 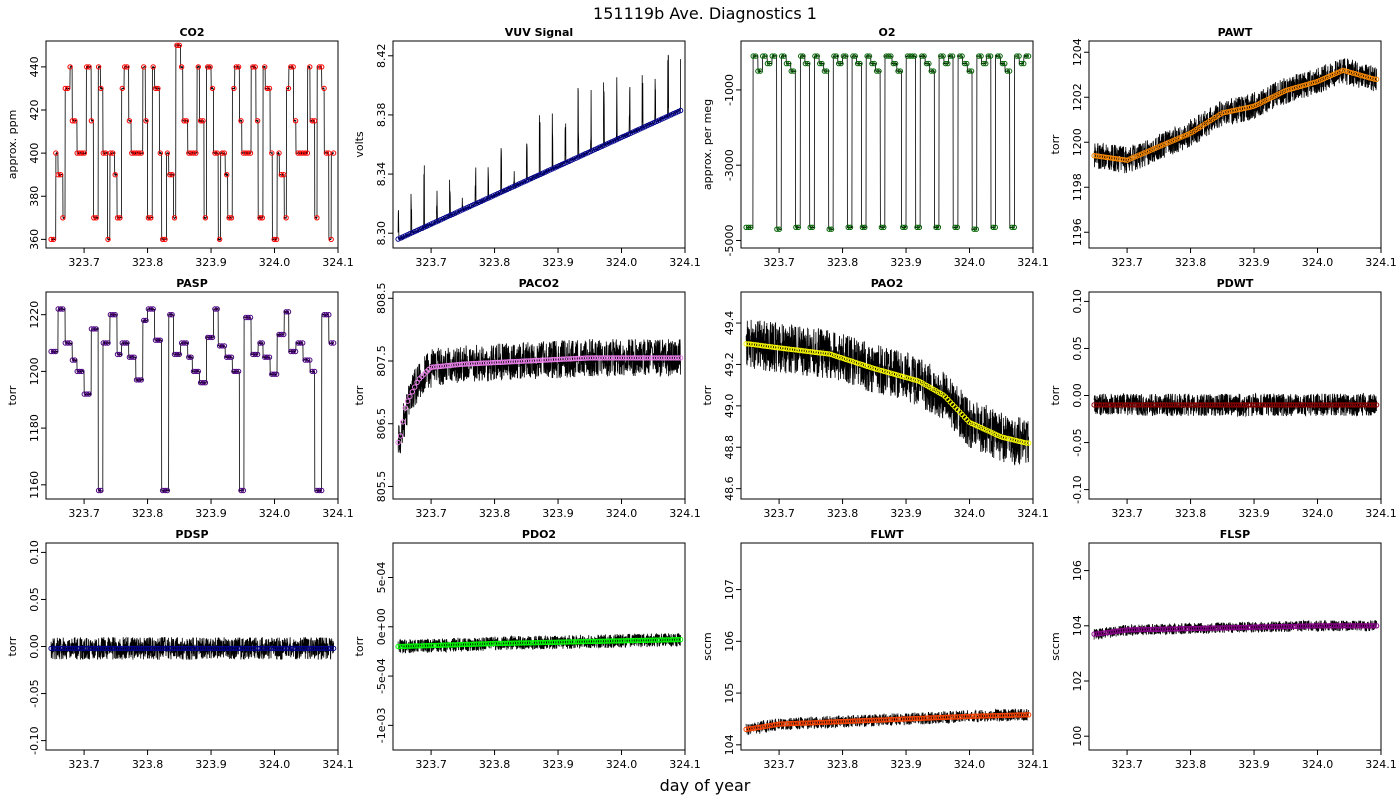 What do you see at coordinates (1077, 97) in the screenshot?
I see `y-tick-label: 1202` at bounding box center [1077, 97].